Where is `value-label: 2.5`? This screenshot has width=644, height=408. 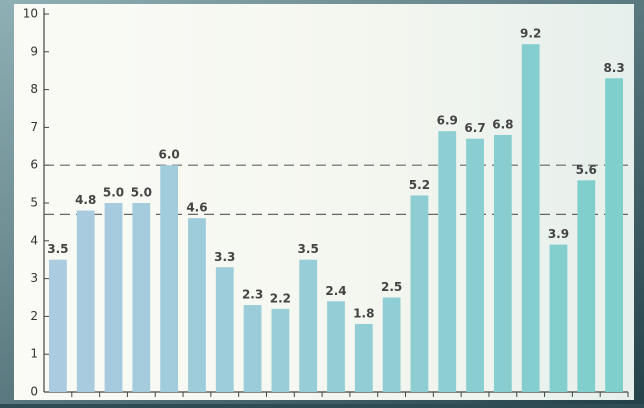 value-label: 2.5 is located at coordinates (391, 287).